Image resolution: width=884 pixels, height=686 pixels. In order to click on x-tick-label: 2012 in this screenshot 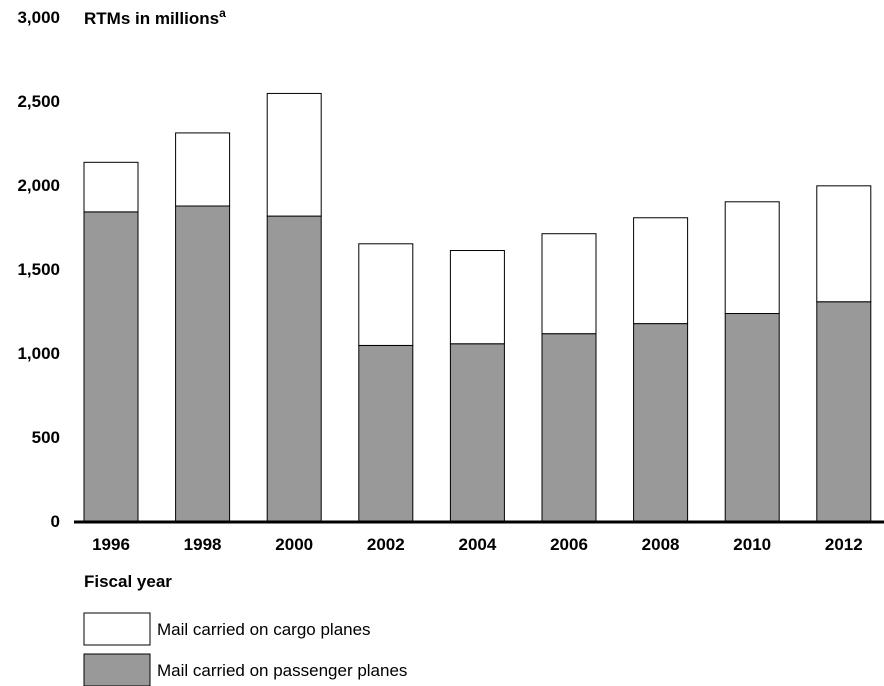, I will do `click(844, 544)`.